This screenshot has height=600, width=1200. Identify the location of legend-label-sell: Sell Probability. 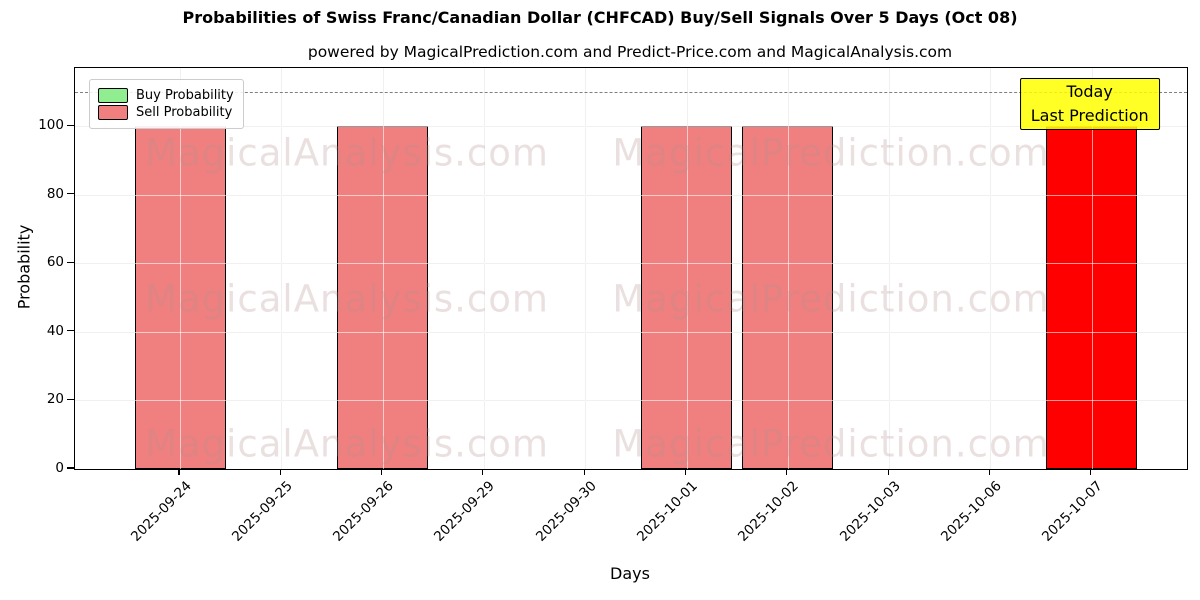
(184, 112).